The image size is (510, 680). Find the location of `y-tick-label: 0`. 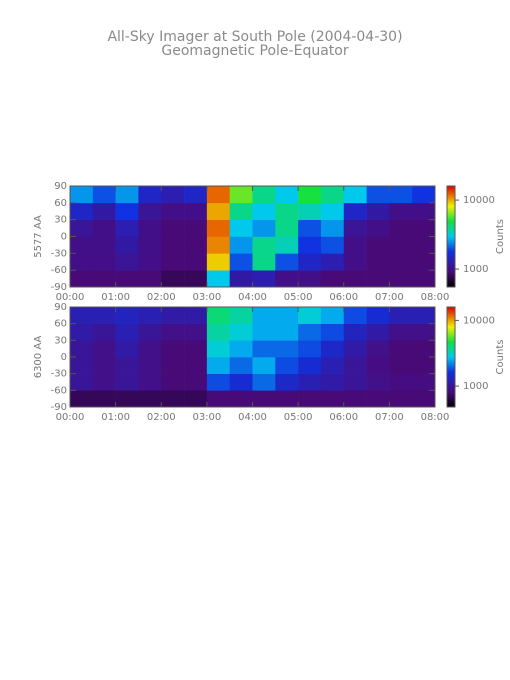

y-tick-label: 0 is located at coordinates (64, 237).